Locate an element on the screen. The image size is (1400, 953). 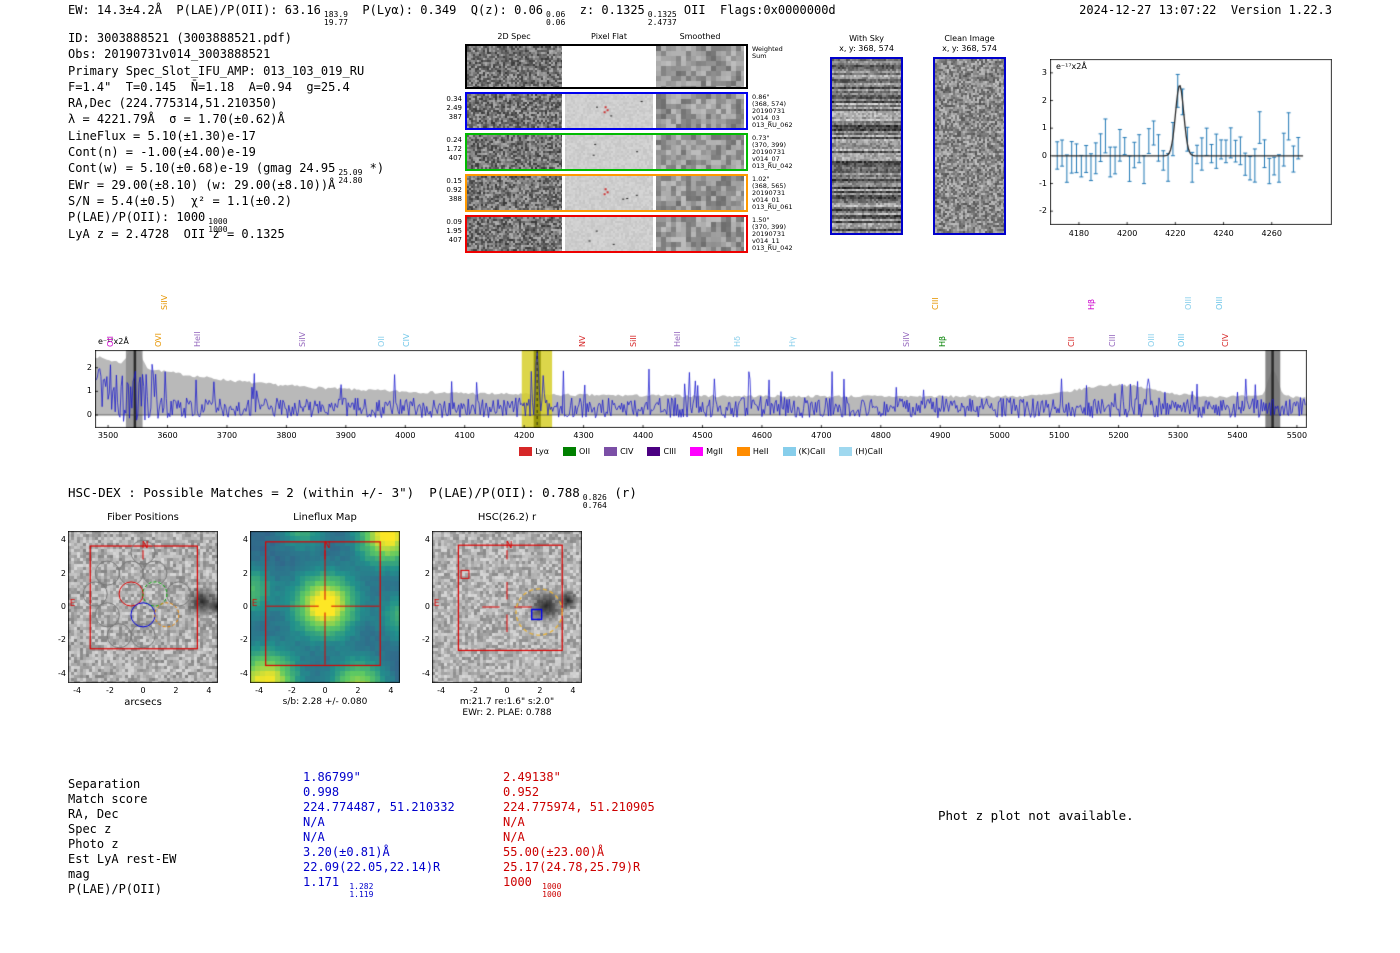
with-sky-titles: With Sky x, y: 368, 574 is located at coordinates (866, 44).